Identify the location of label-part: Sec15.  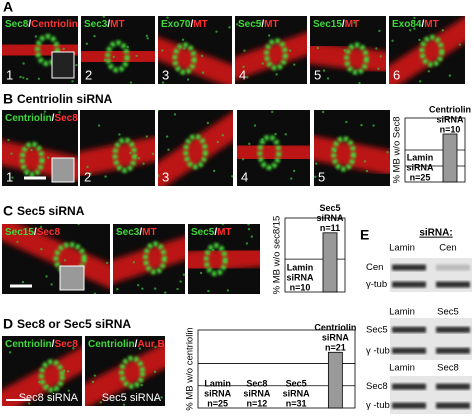
(327, 24).